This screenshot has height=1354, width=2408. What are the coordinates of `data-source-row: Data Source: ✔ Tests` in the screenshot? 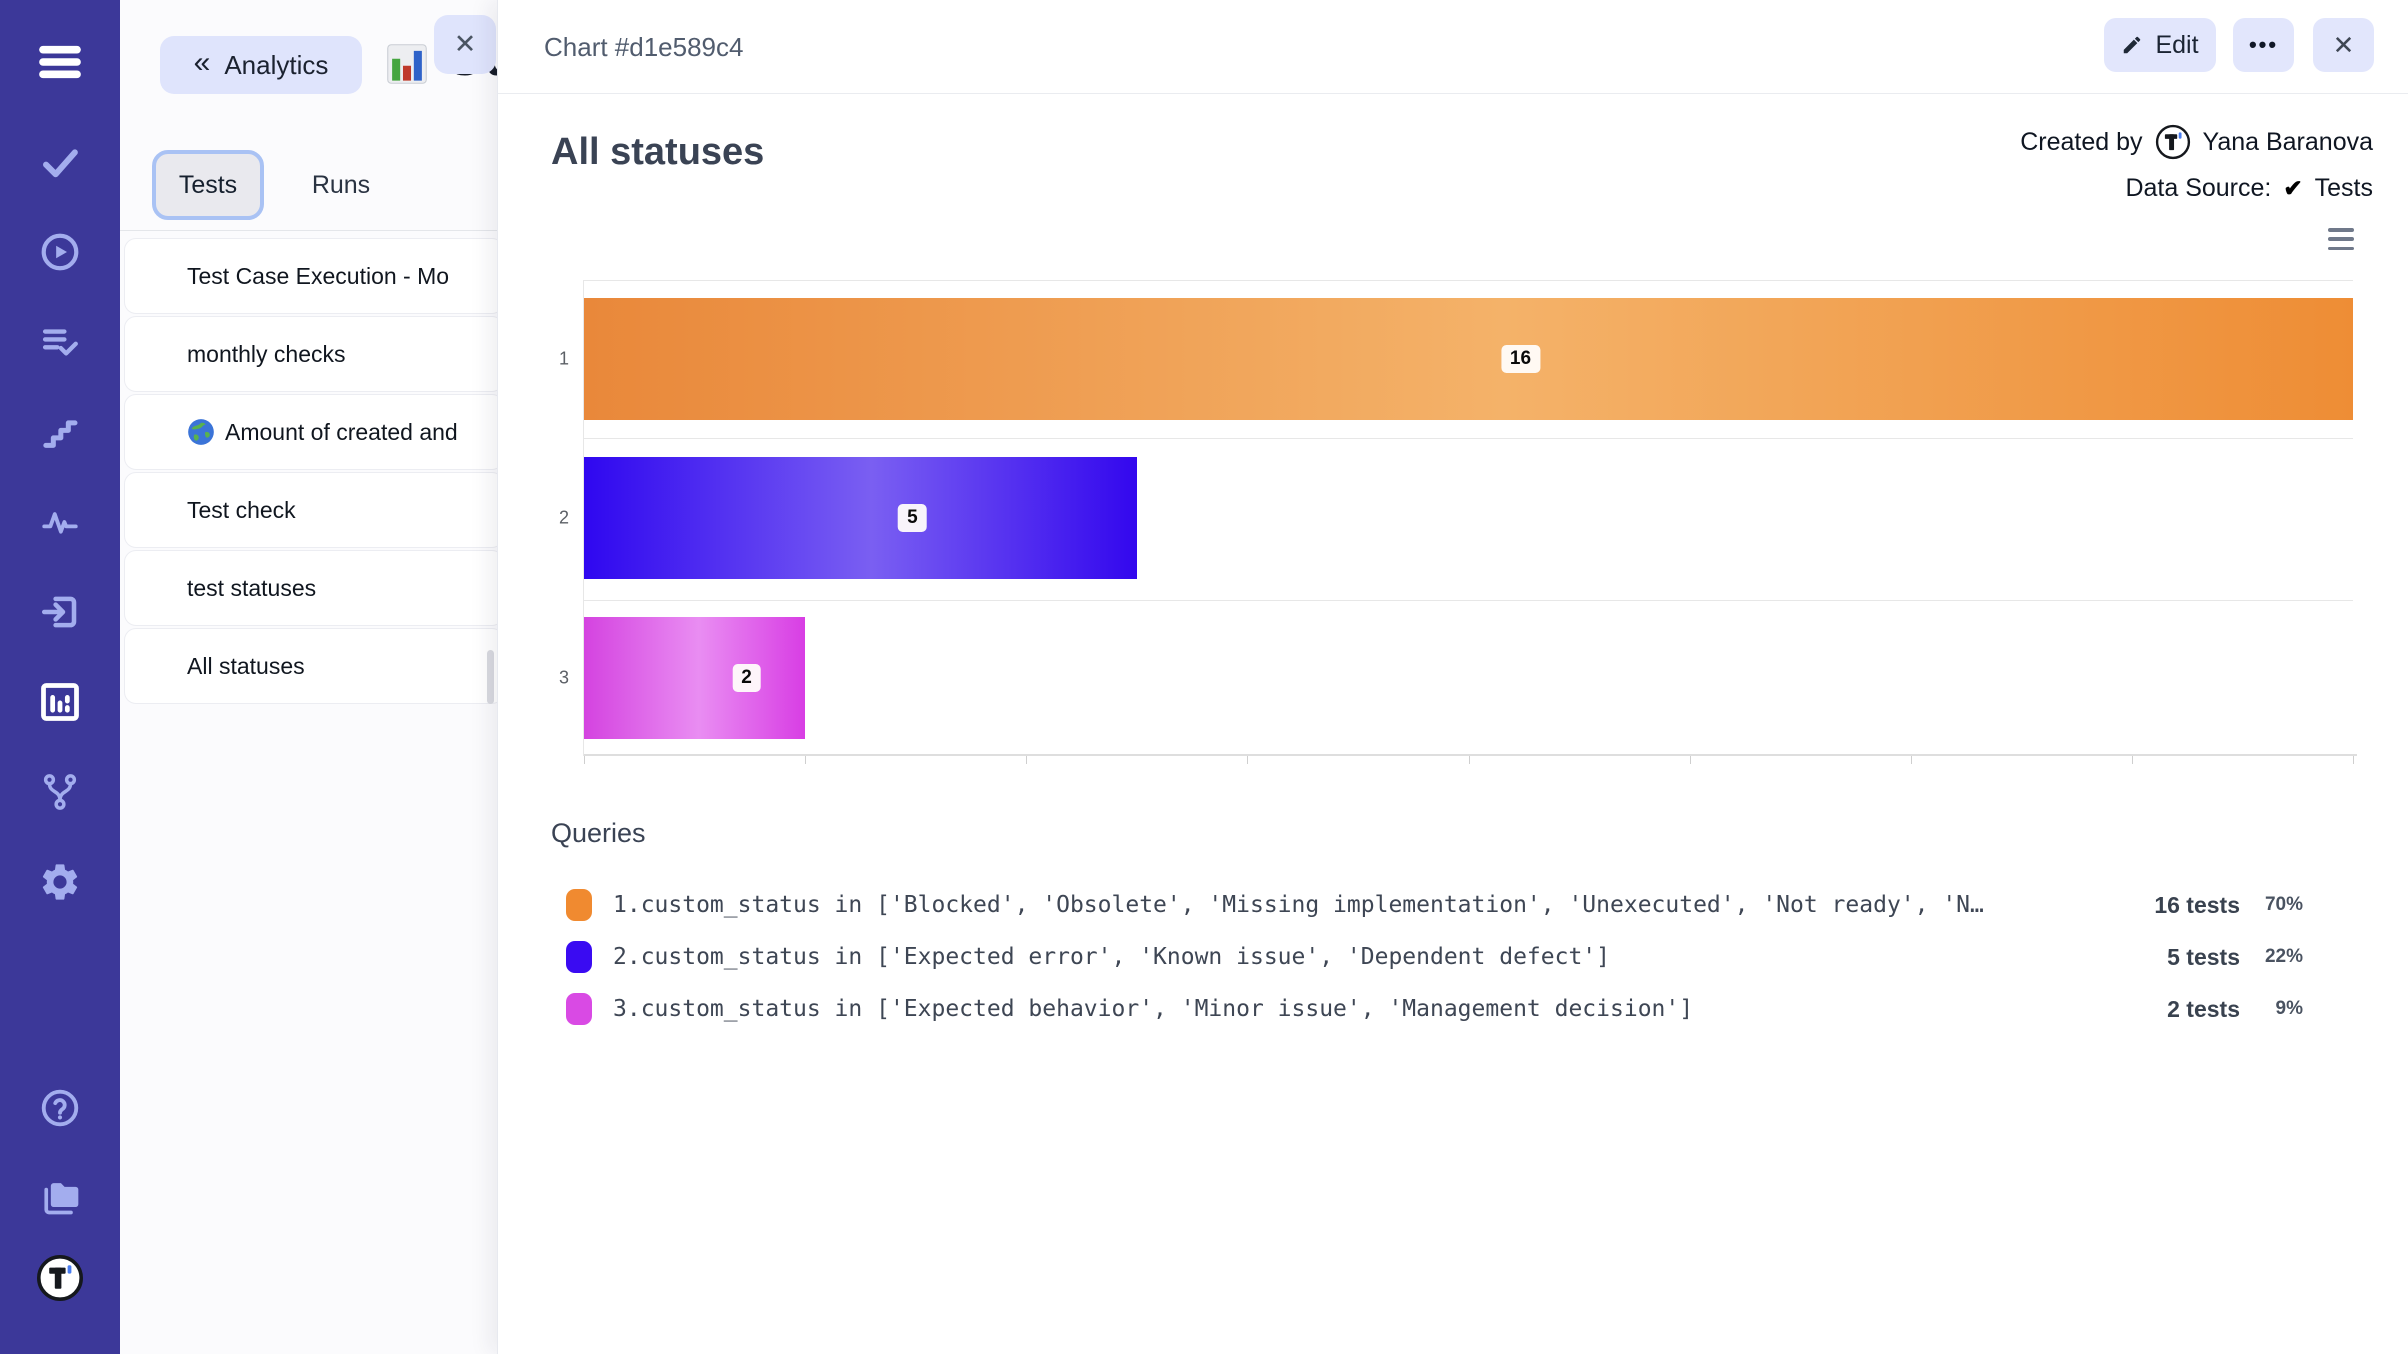 It's located at (2249, 188).